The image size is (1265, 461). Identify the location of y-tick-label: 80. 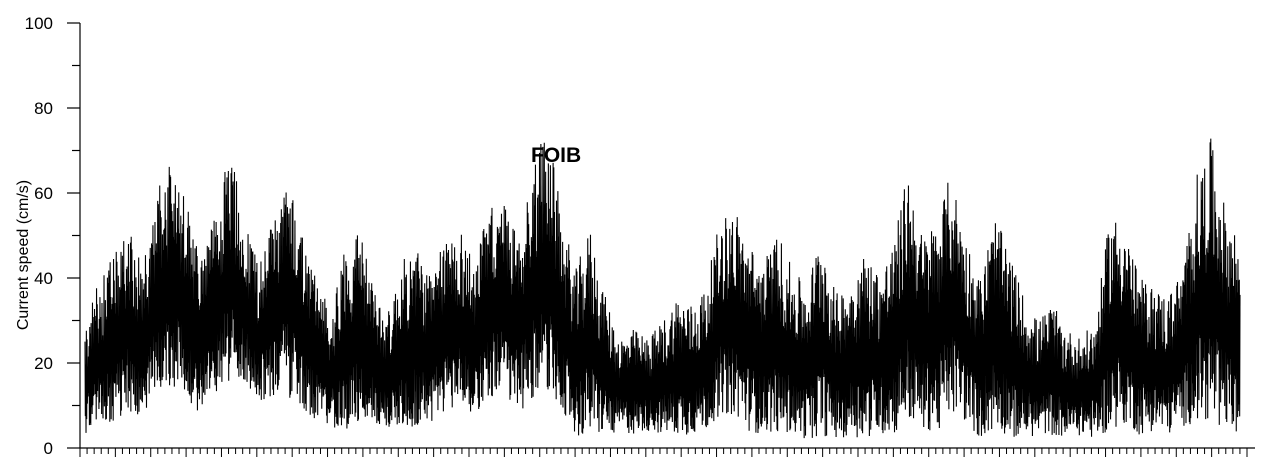
(43, 108).